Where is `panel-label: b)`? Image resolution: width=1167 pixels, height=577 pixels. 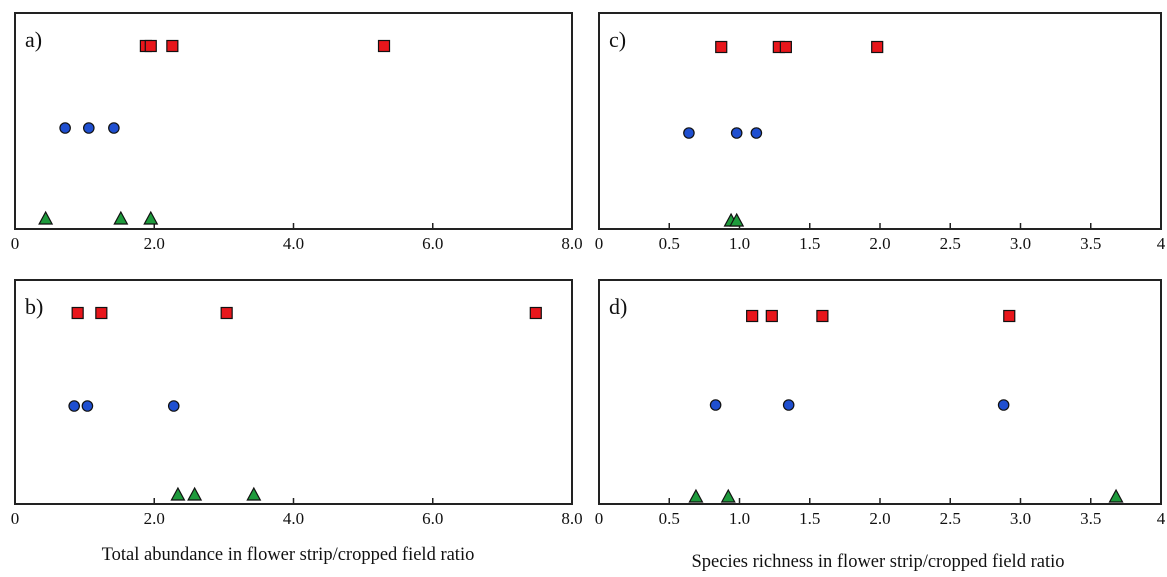 panel-label: b) is located at coordinates (34, 306).